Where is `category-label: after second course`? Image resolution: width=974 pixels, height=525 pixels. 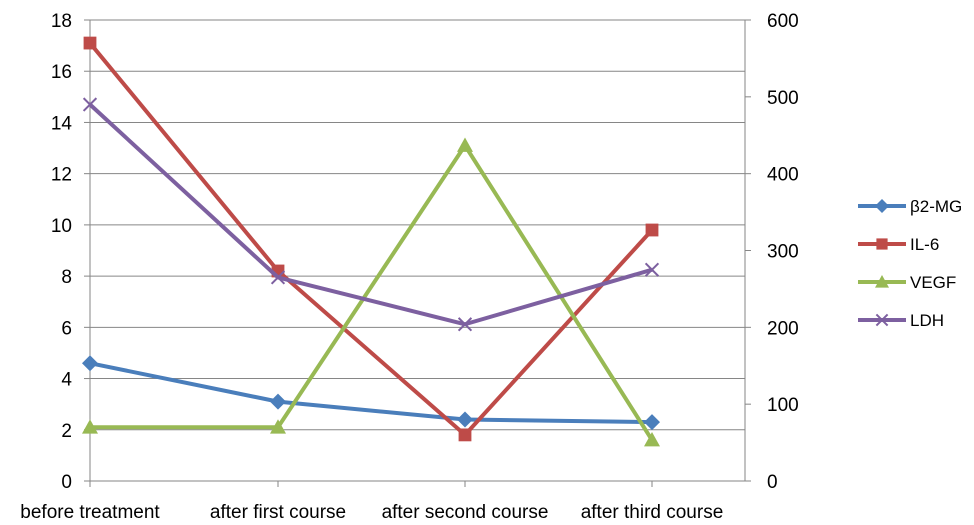 category-label: after second course is located at coordinates (465, 512).